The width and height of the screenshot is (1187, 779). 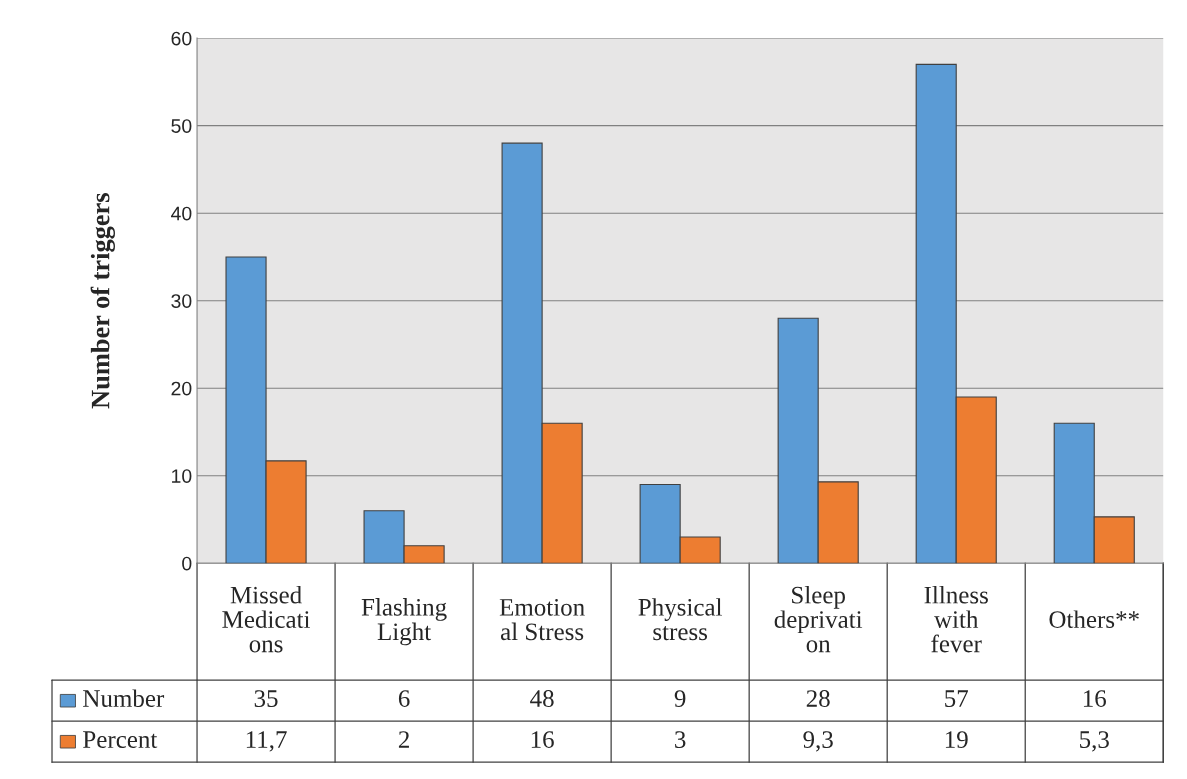 What do you see at coordinates (680, 619) in the screenshot?
I see `x-tick-label: Physical stress` at bounding box center [680, 619].